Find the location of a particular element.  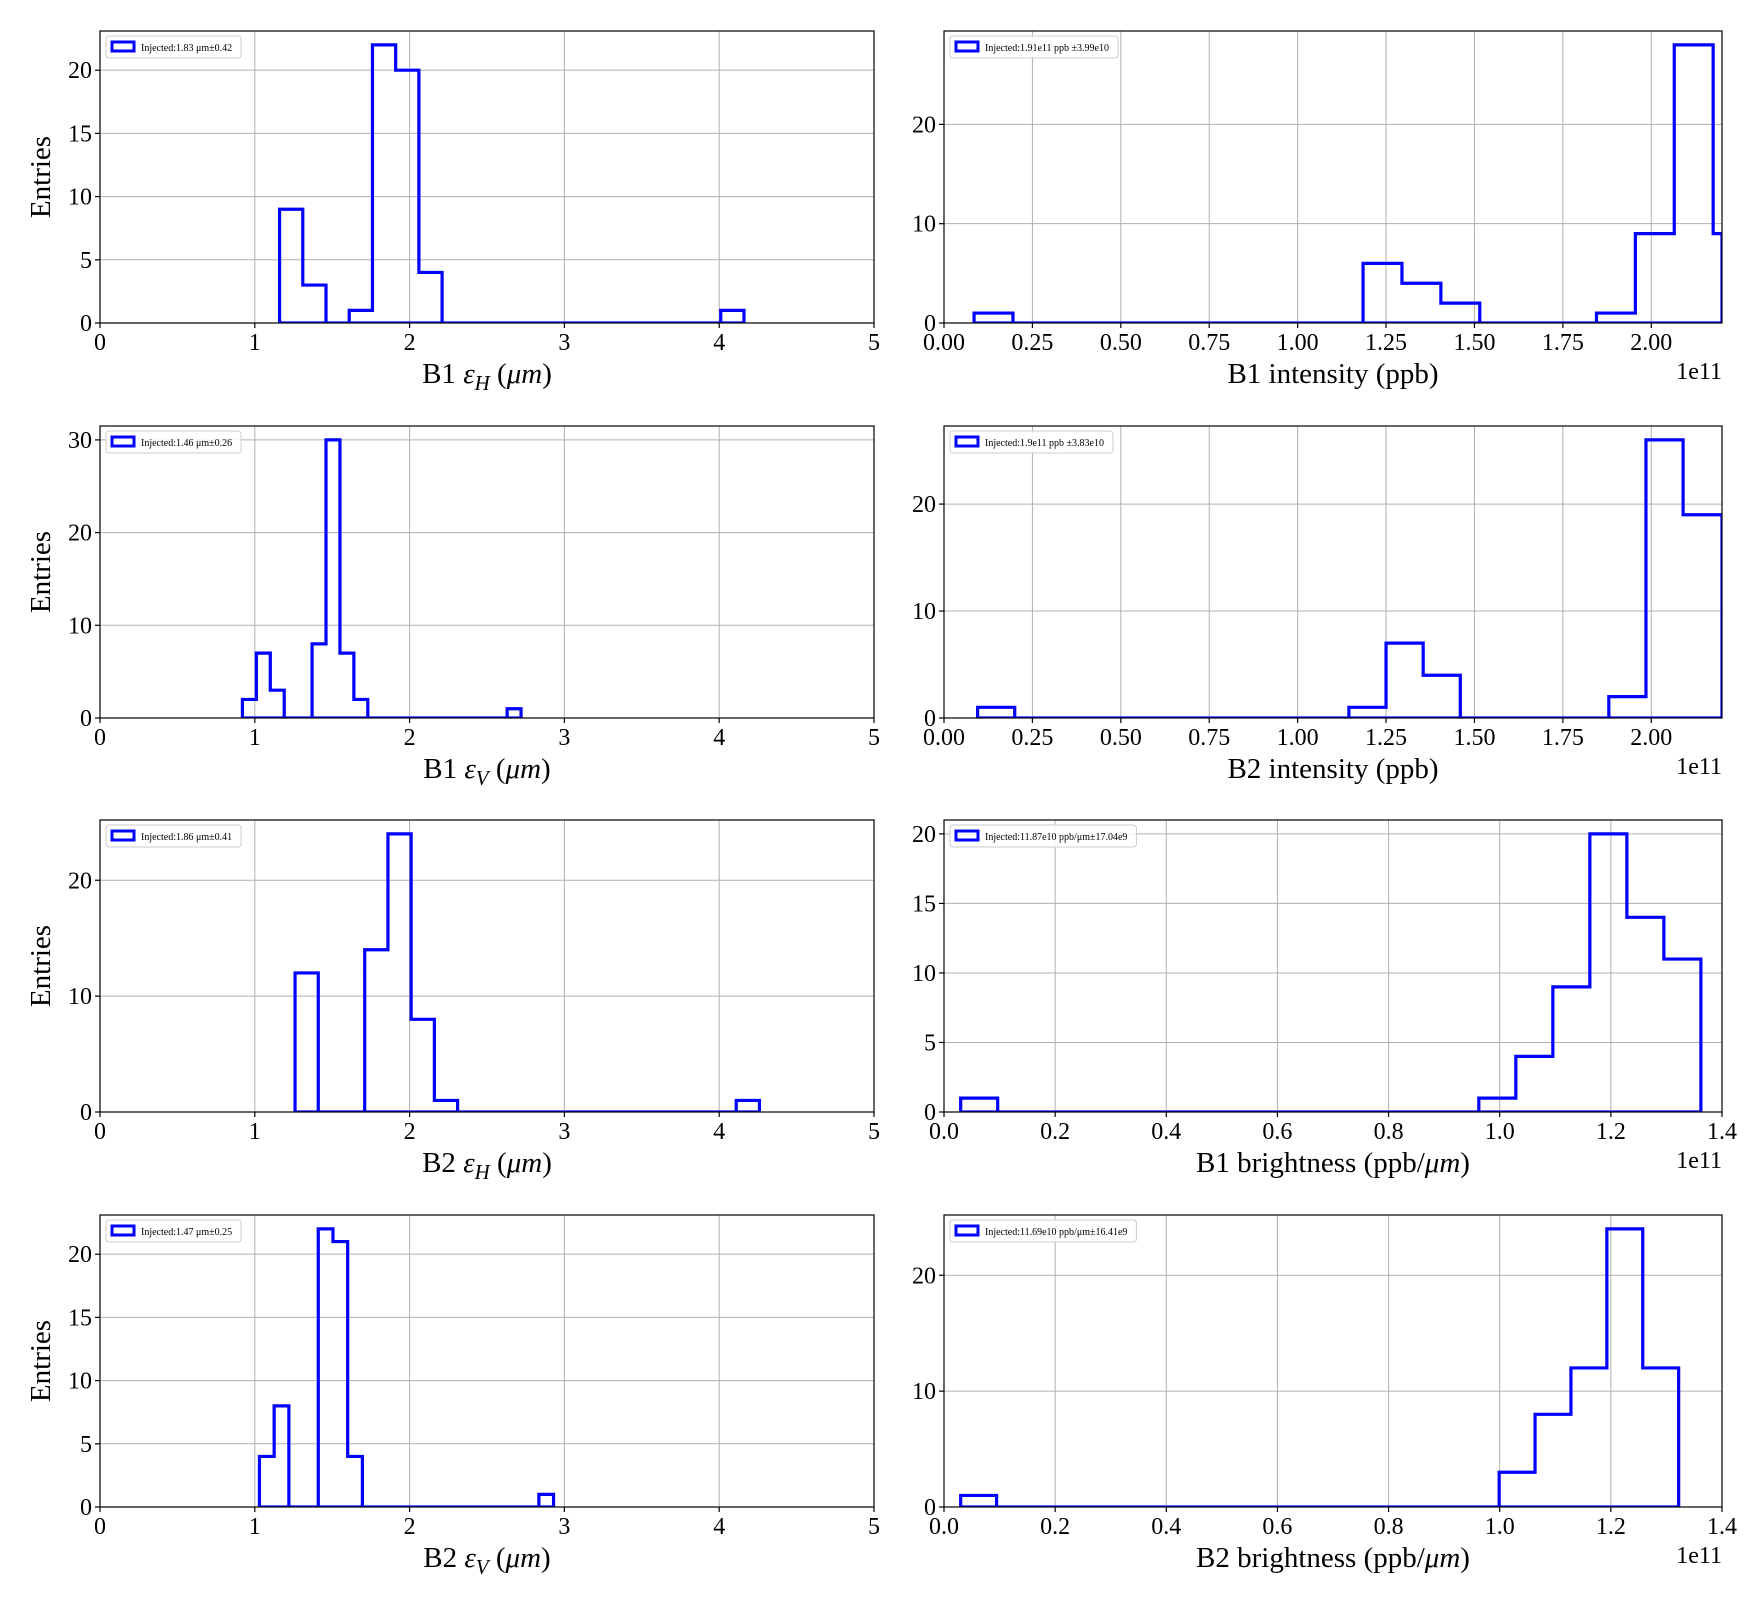

x-tick-label: 0.00 is located at coordinates (944, 738).